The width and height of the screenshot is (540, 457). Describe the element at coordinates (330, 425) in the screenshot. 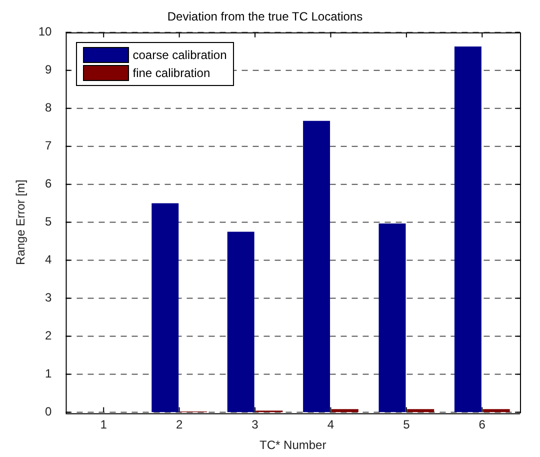

I see `x-tick-label: 4` at that location.